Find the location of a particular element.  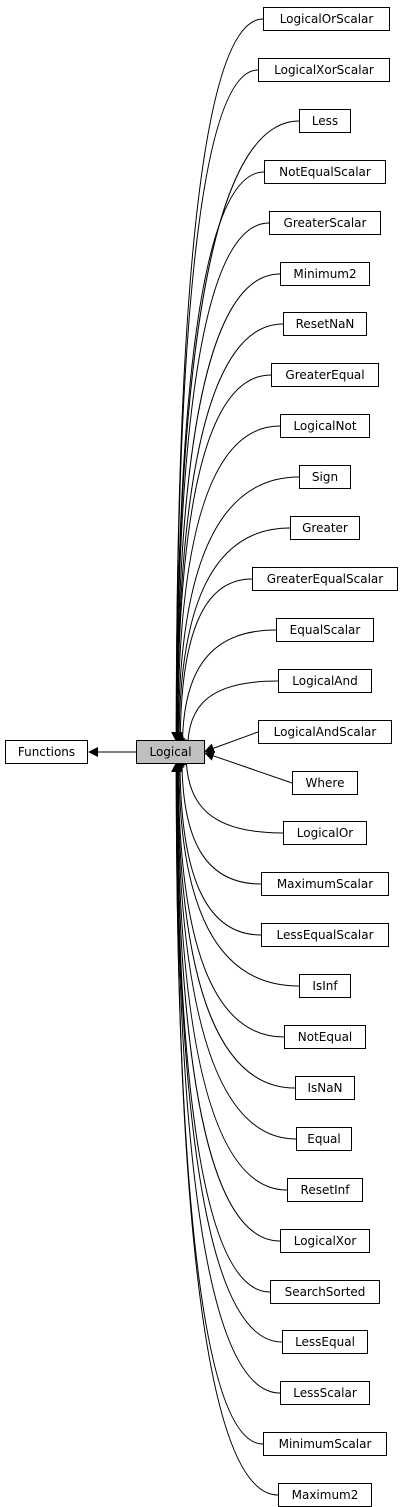

derived-class-node: NotEqual is located at coordinates (325, 1037).